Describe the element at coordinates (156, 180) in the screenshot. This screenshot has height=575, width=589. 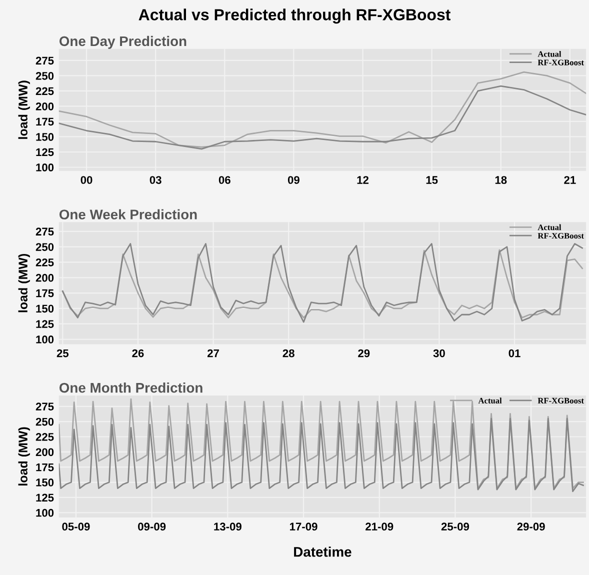
I see `x-tick-label: 03` at that location.